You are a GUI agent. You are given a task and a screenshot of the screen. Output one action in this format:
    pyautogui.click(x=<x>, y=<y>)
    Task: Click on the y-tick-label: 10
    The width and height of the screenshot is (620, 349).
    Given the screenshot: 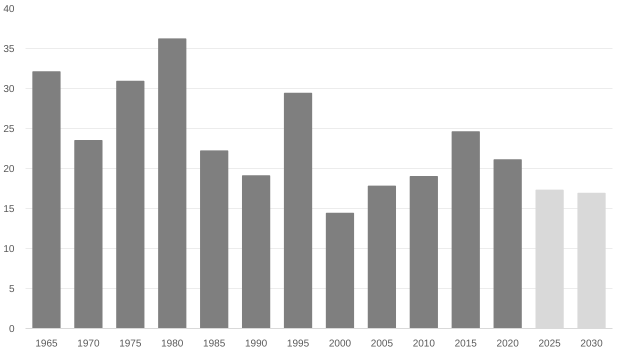 What is the action you would take?
    pyautogui.click(x=9, y=249)
    